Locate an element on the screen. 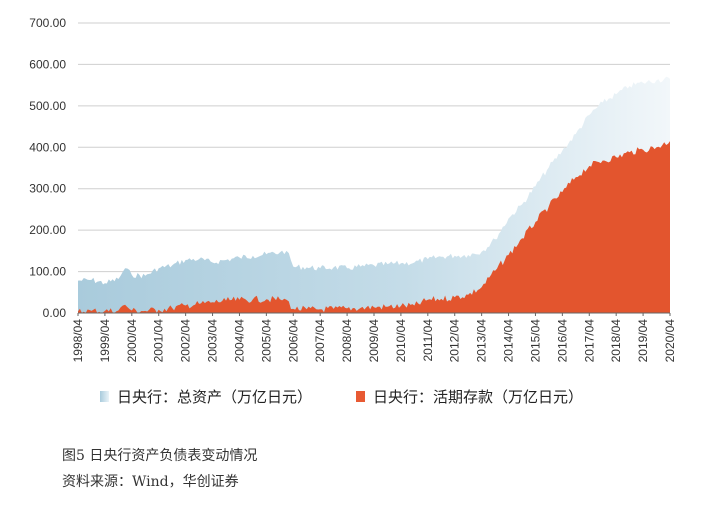  x-tick-label: 2015/04 is located at coordinates (535, 341).